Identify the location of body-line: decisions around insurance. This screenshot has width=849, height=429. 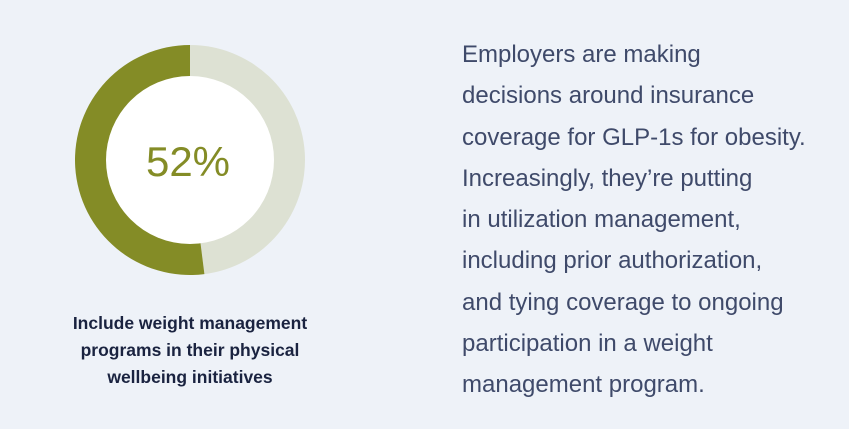
(608, 96).